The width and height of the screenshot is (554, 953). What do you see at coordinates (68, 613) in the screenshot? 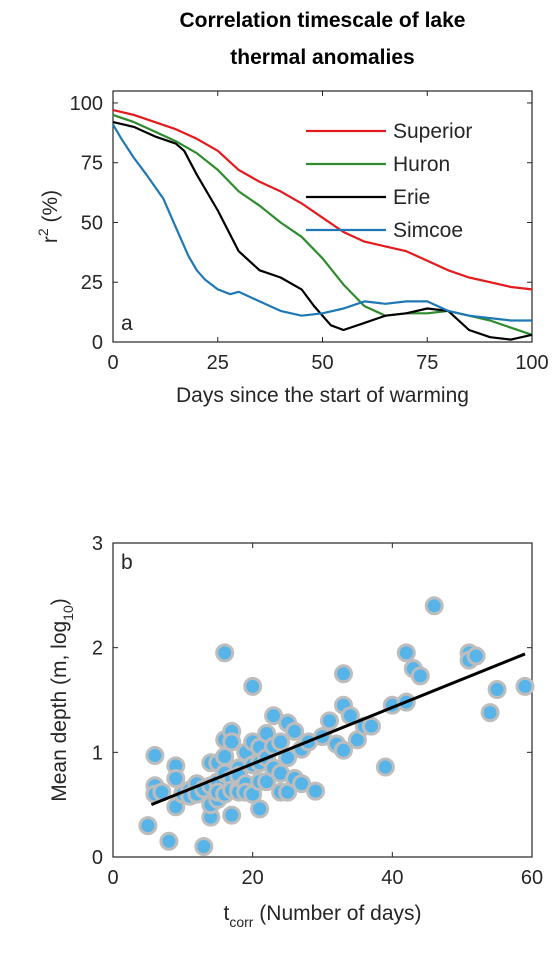
I see `ylabel-b-subscript: 10` at bounding box center [68, 613].